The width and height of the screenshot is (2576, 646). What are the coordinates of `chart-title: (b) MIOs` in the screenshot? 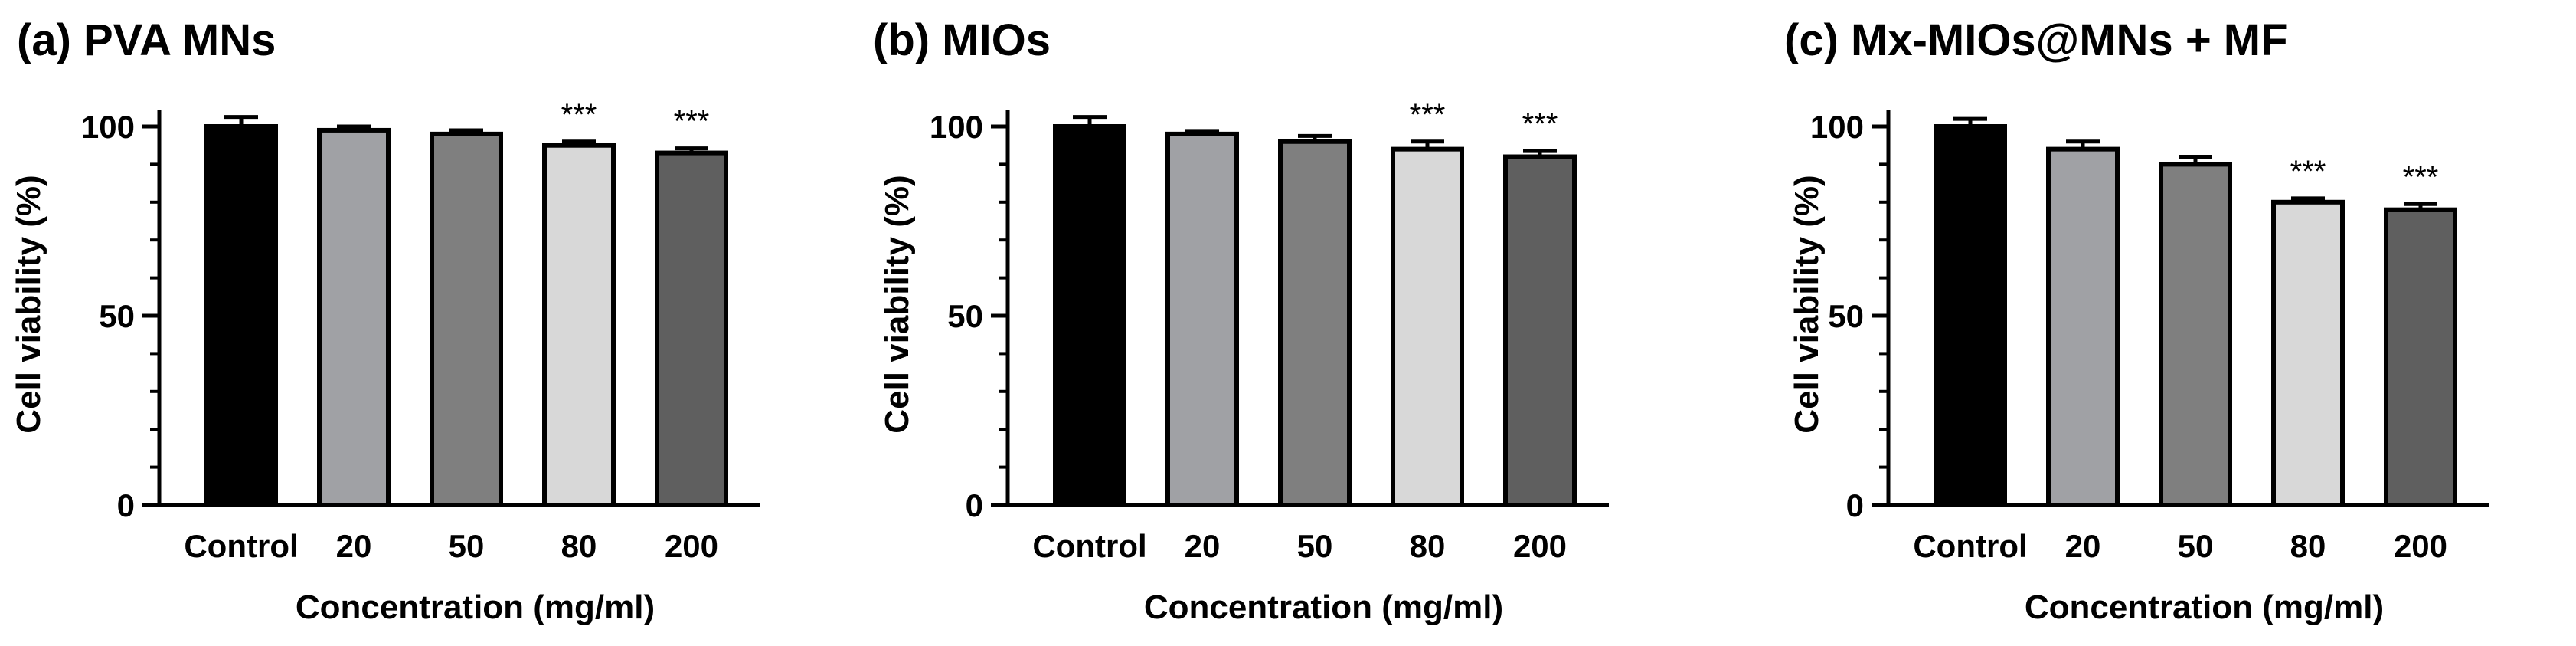 It's located at (962, 40).